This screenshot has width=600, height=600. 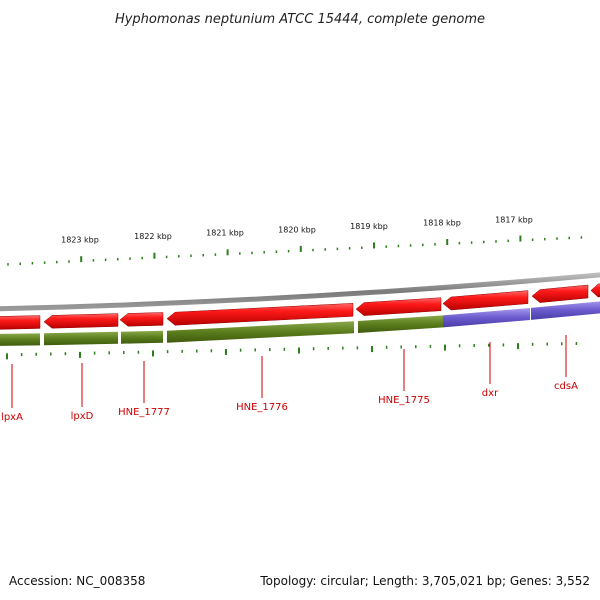 What do you see at coordinates (262, 407) in the screenshot?
I see `gene-label: HNE_1776` at bounding box center [262, 407].